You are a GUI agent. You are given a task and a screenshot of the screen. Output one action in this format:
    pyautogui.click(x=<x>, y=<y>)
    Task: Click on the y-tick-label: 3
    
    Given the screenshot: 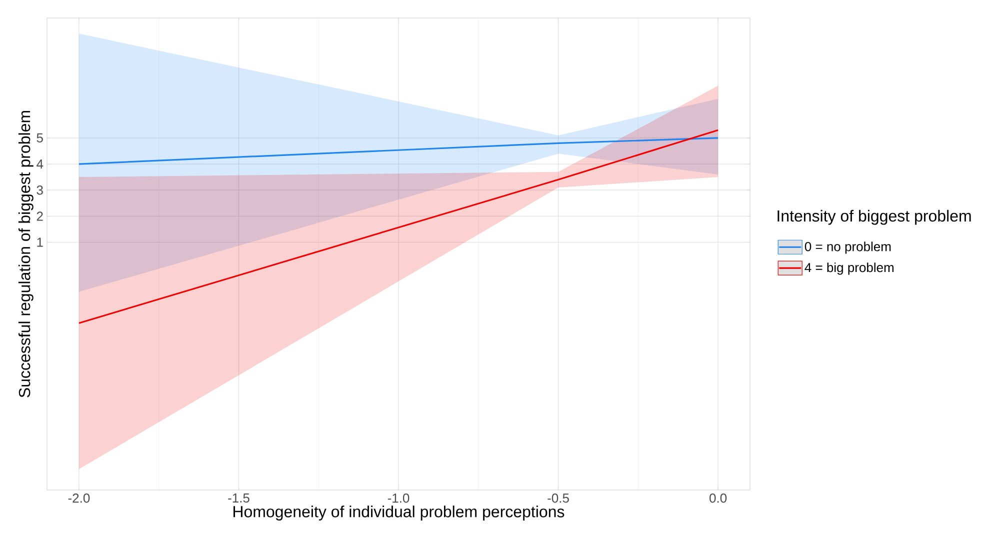 What is the action you would take?
    pyautogui.click(x=39, y=190)
    